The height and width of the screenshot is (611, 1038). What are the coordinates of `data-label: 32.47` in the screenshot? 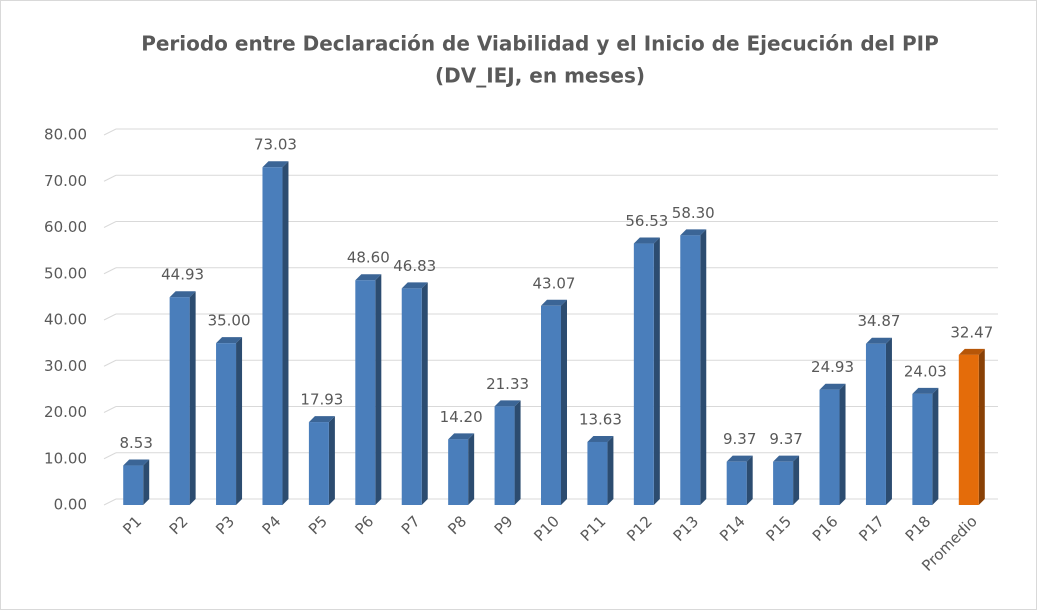 It's located at (971, 332).